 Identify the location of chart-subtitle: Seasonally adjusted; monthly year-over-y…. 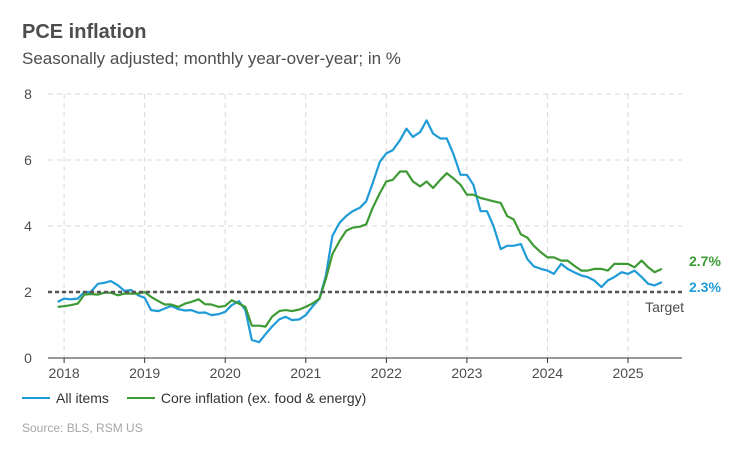
(211, 58).